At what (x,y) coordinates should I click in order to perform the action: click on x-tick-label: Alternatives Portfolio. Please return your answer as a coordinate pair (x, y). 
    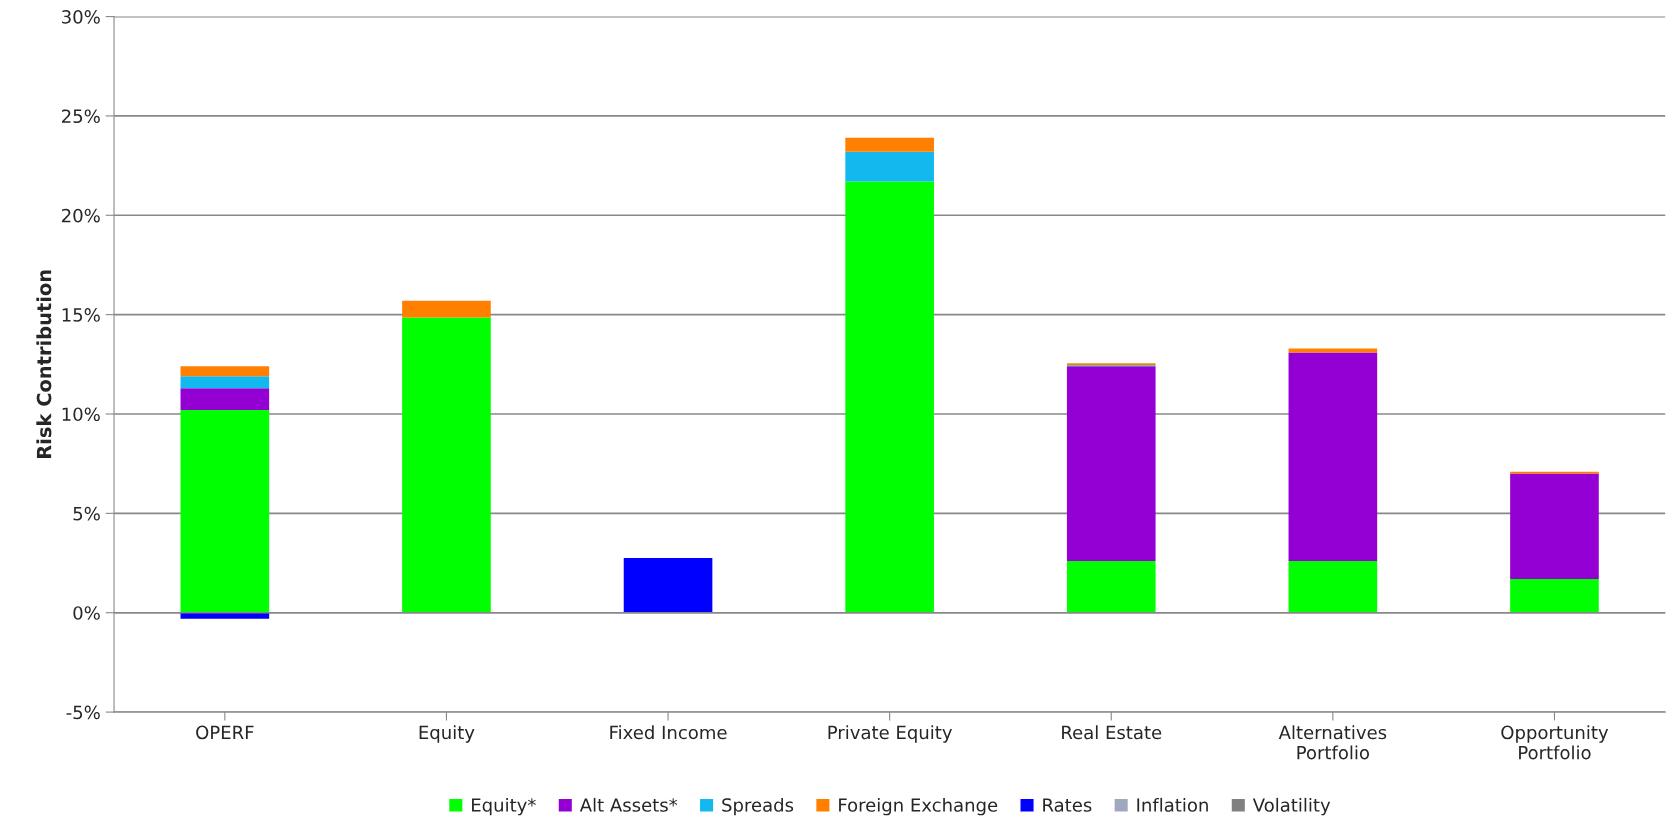
    Looking at the image, I should click on (1332, 742).